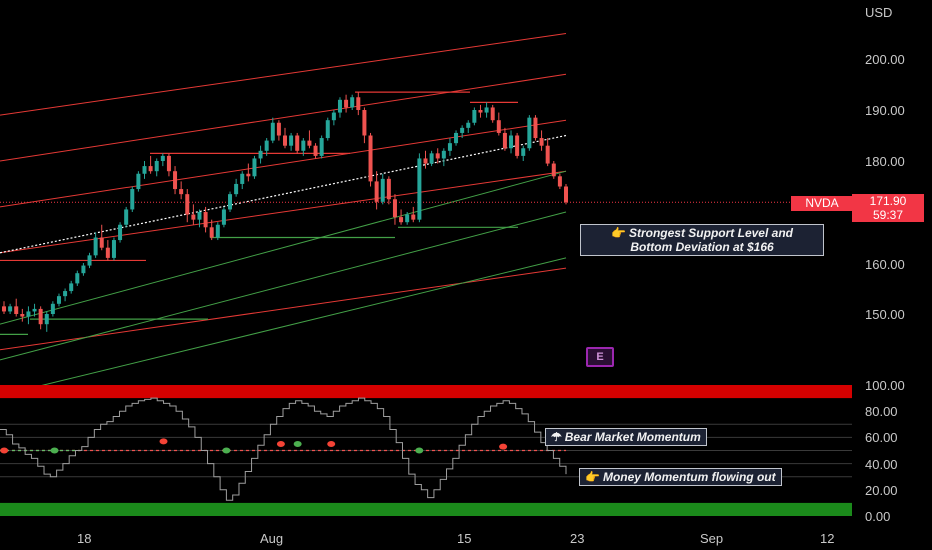  I want to click on price-tick: 180.00, so click(885, 161).